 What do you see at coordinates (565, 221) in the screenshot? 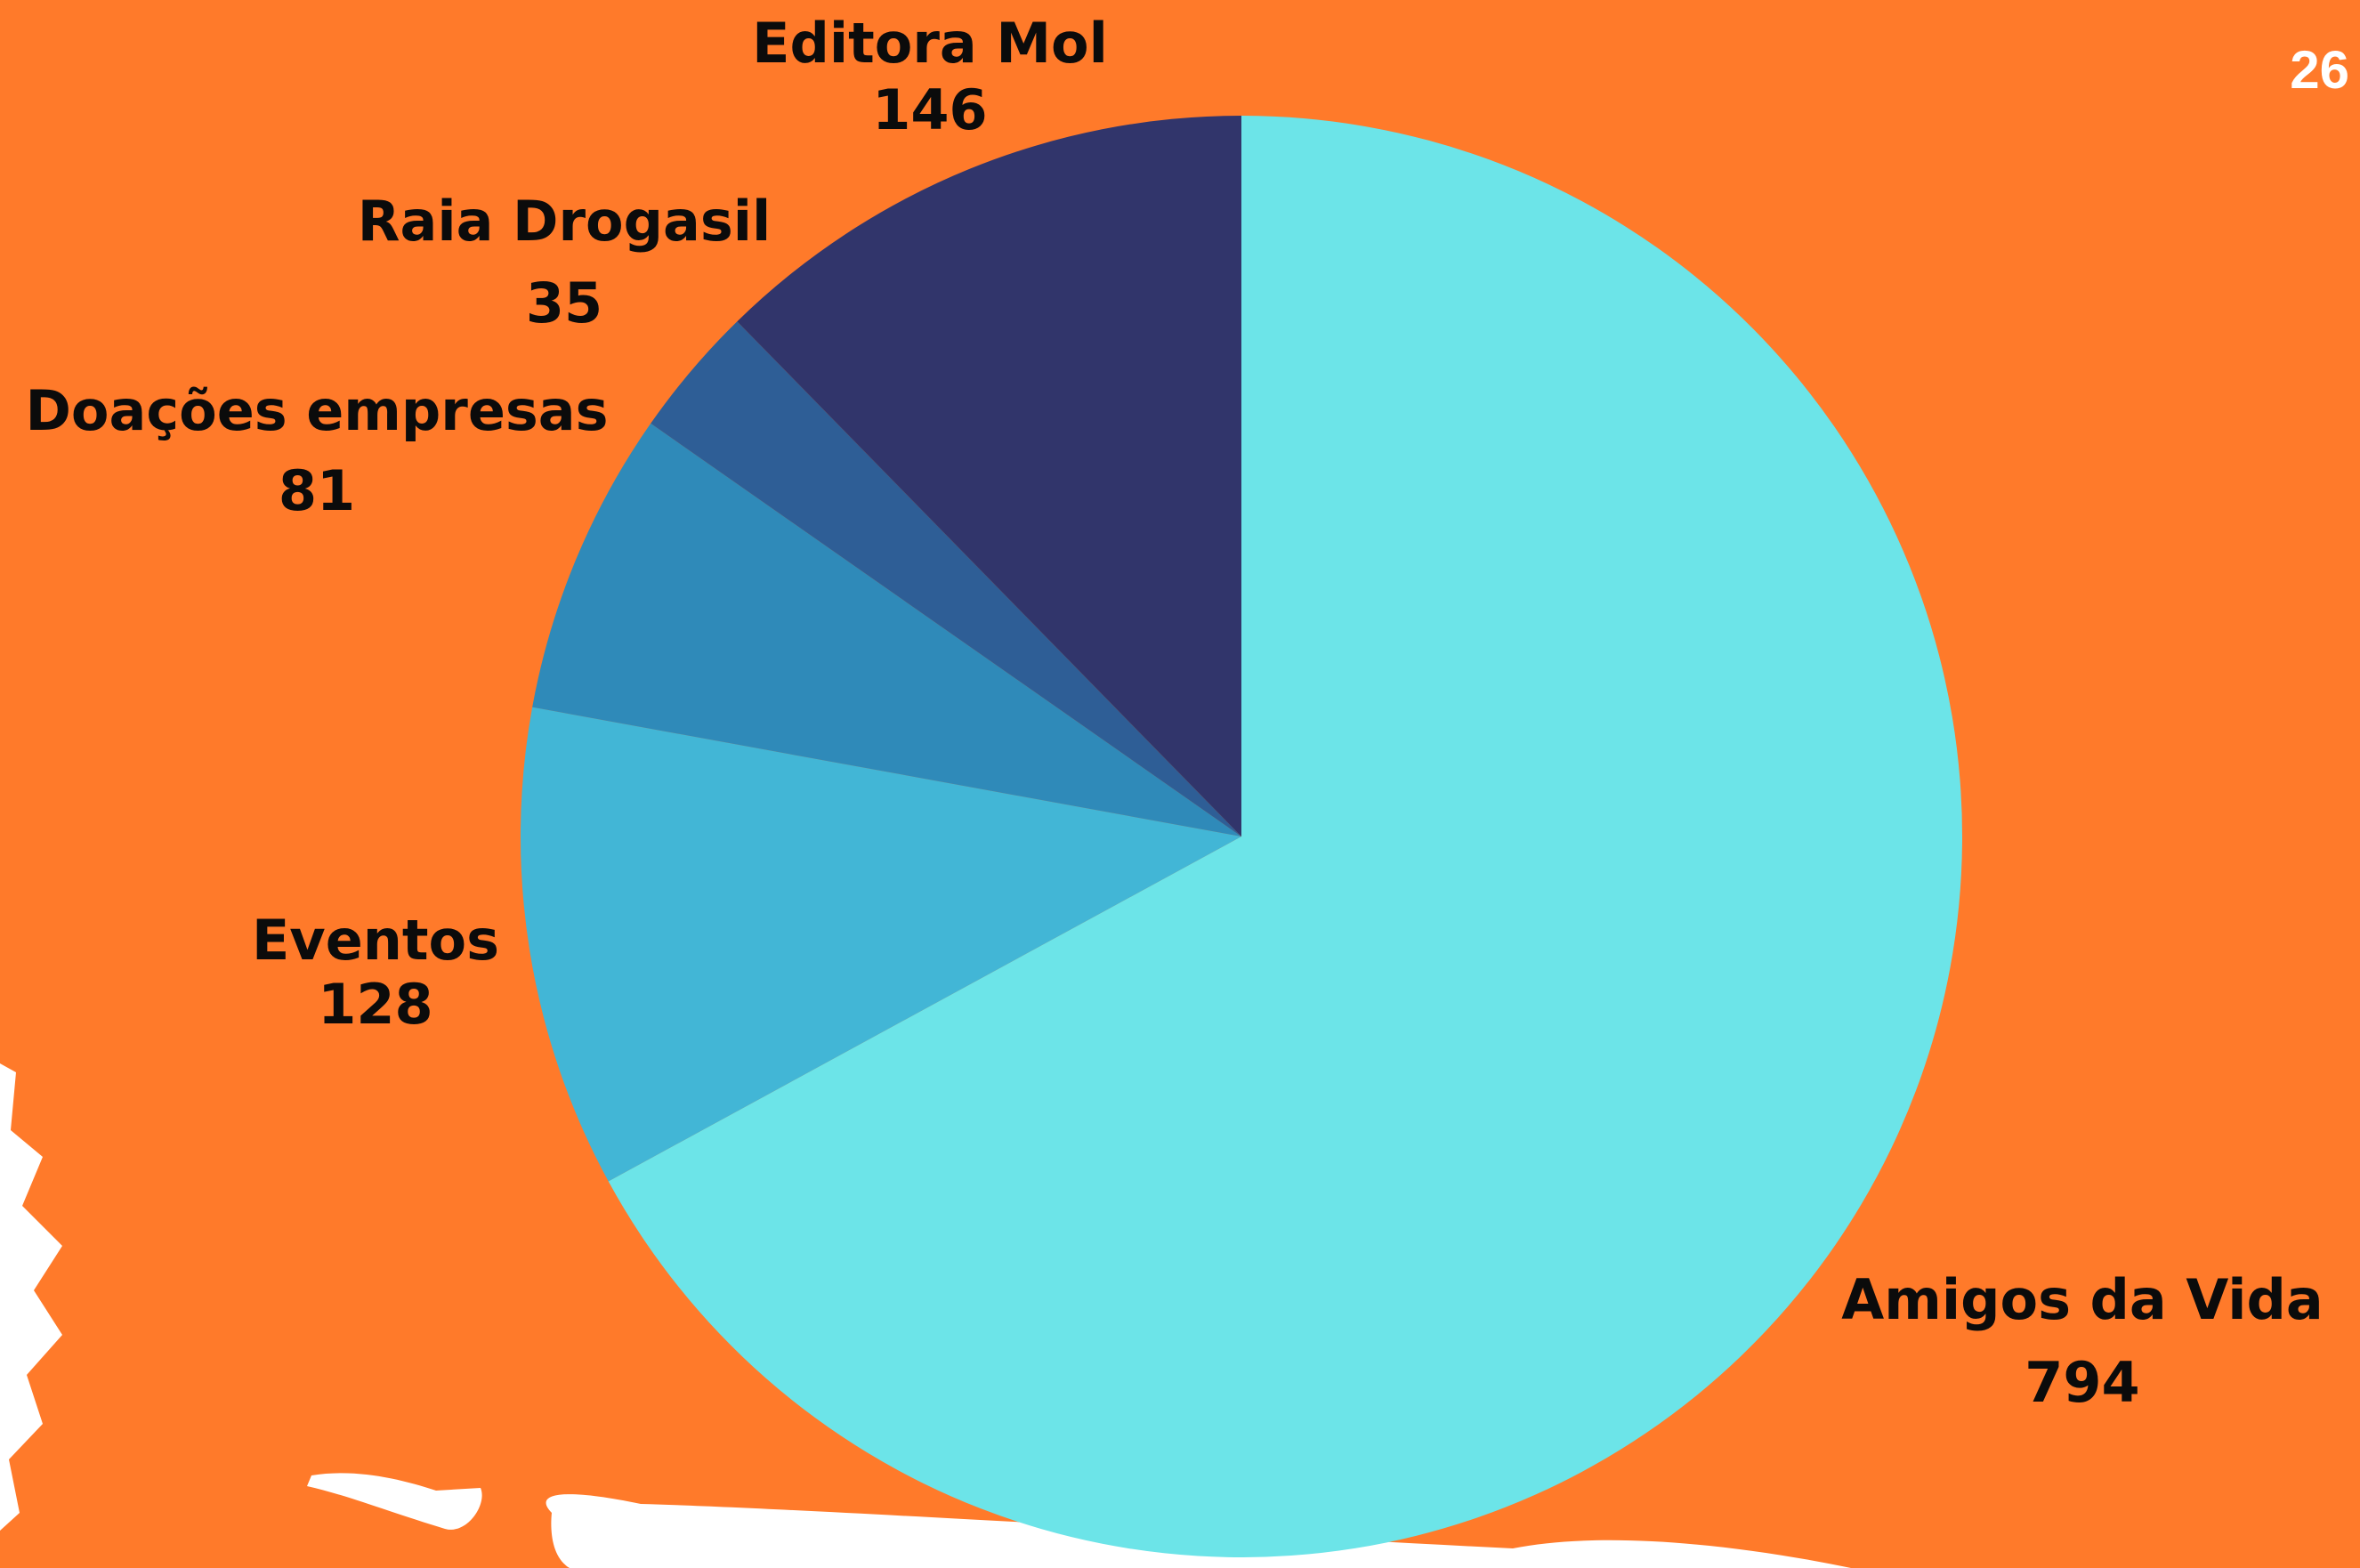
I see `slice-label: Raia Drogasil` at bounding box center [565, 221].